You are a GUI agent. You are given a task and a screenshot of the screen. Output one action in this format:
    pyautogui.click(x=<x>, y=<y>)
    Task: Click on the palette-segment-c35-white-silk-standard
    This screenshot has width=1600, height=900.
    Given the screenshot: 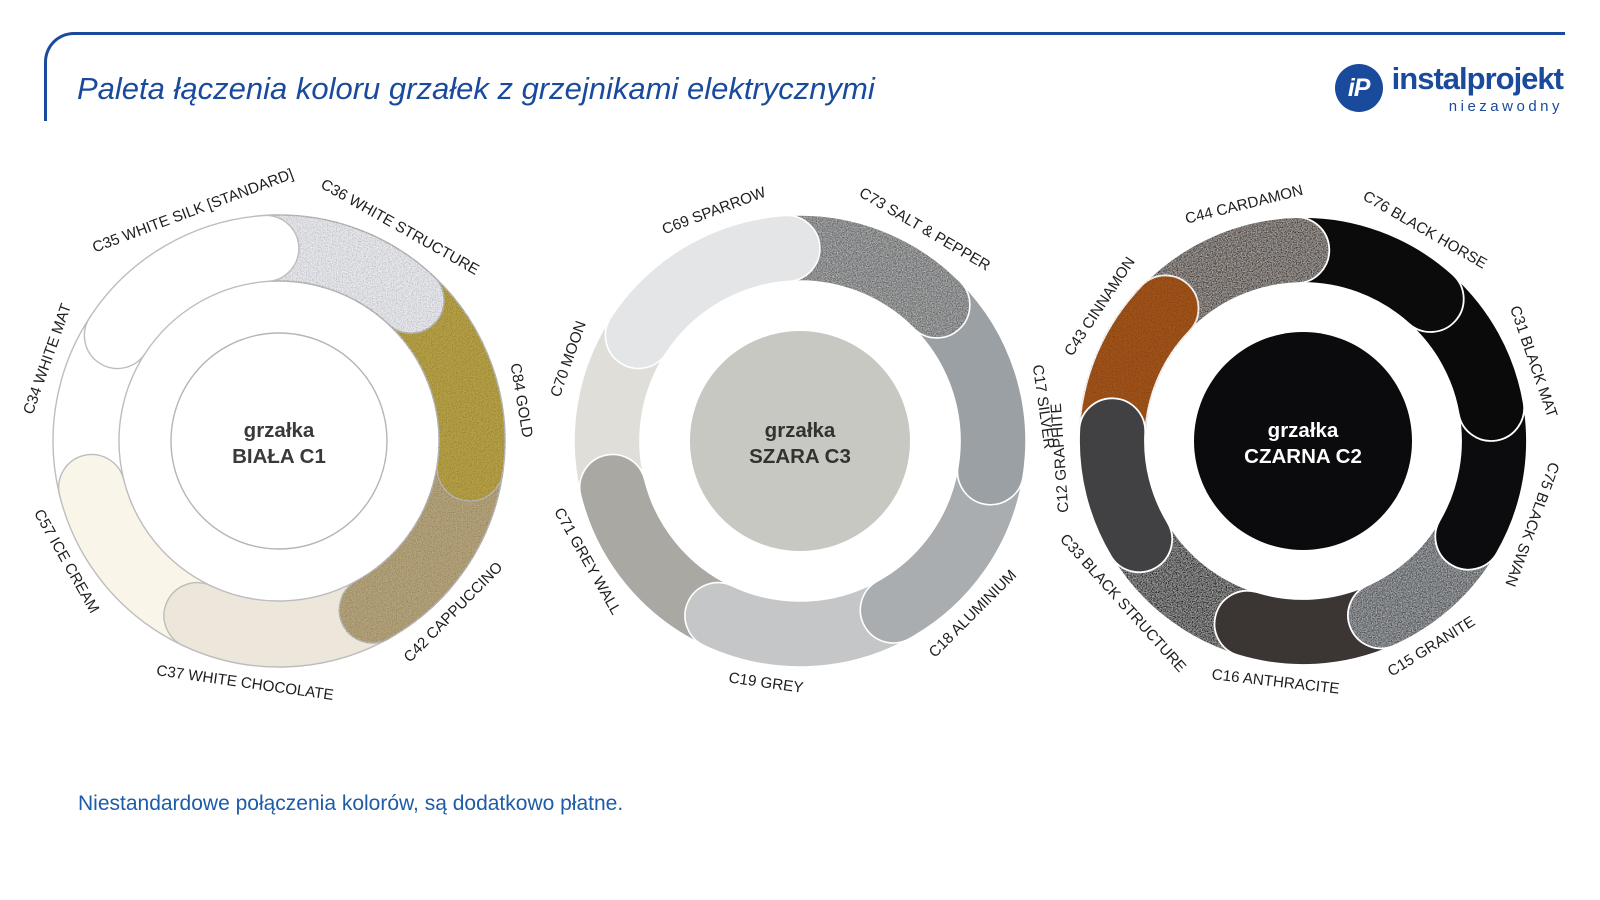 What is the action you would take?
    pyautogui.click(x=191, y=292)
    